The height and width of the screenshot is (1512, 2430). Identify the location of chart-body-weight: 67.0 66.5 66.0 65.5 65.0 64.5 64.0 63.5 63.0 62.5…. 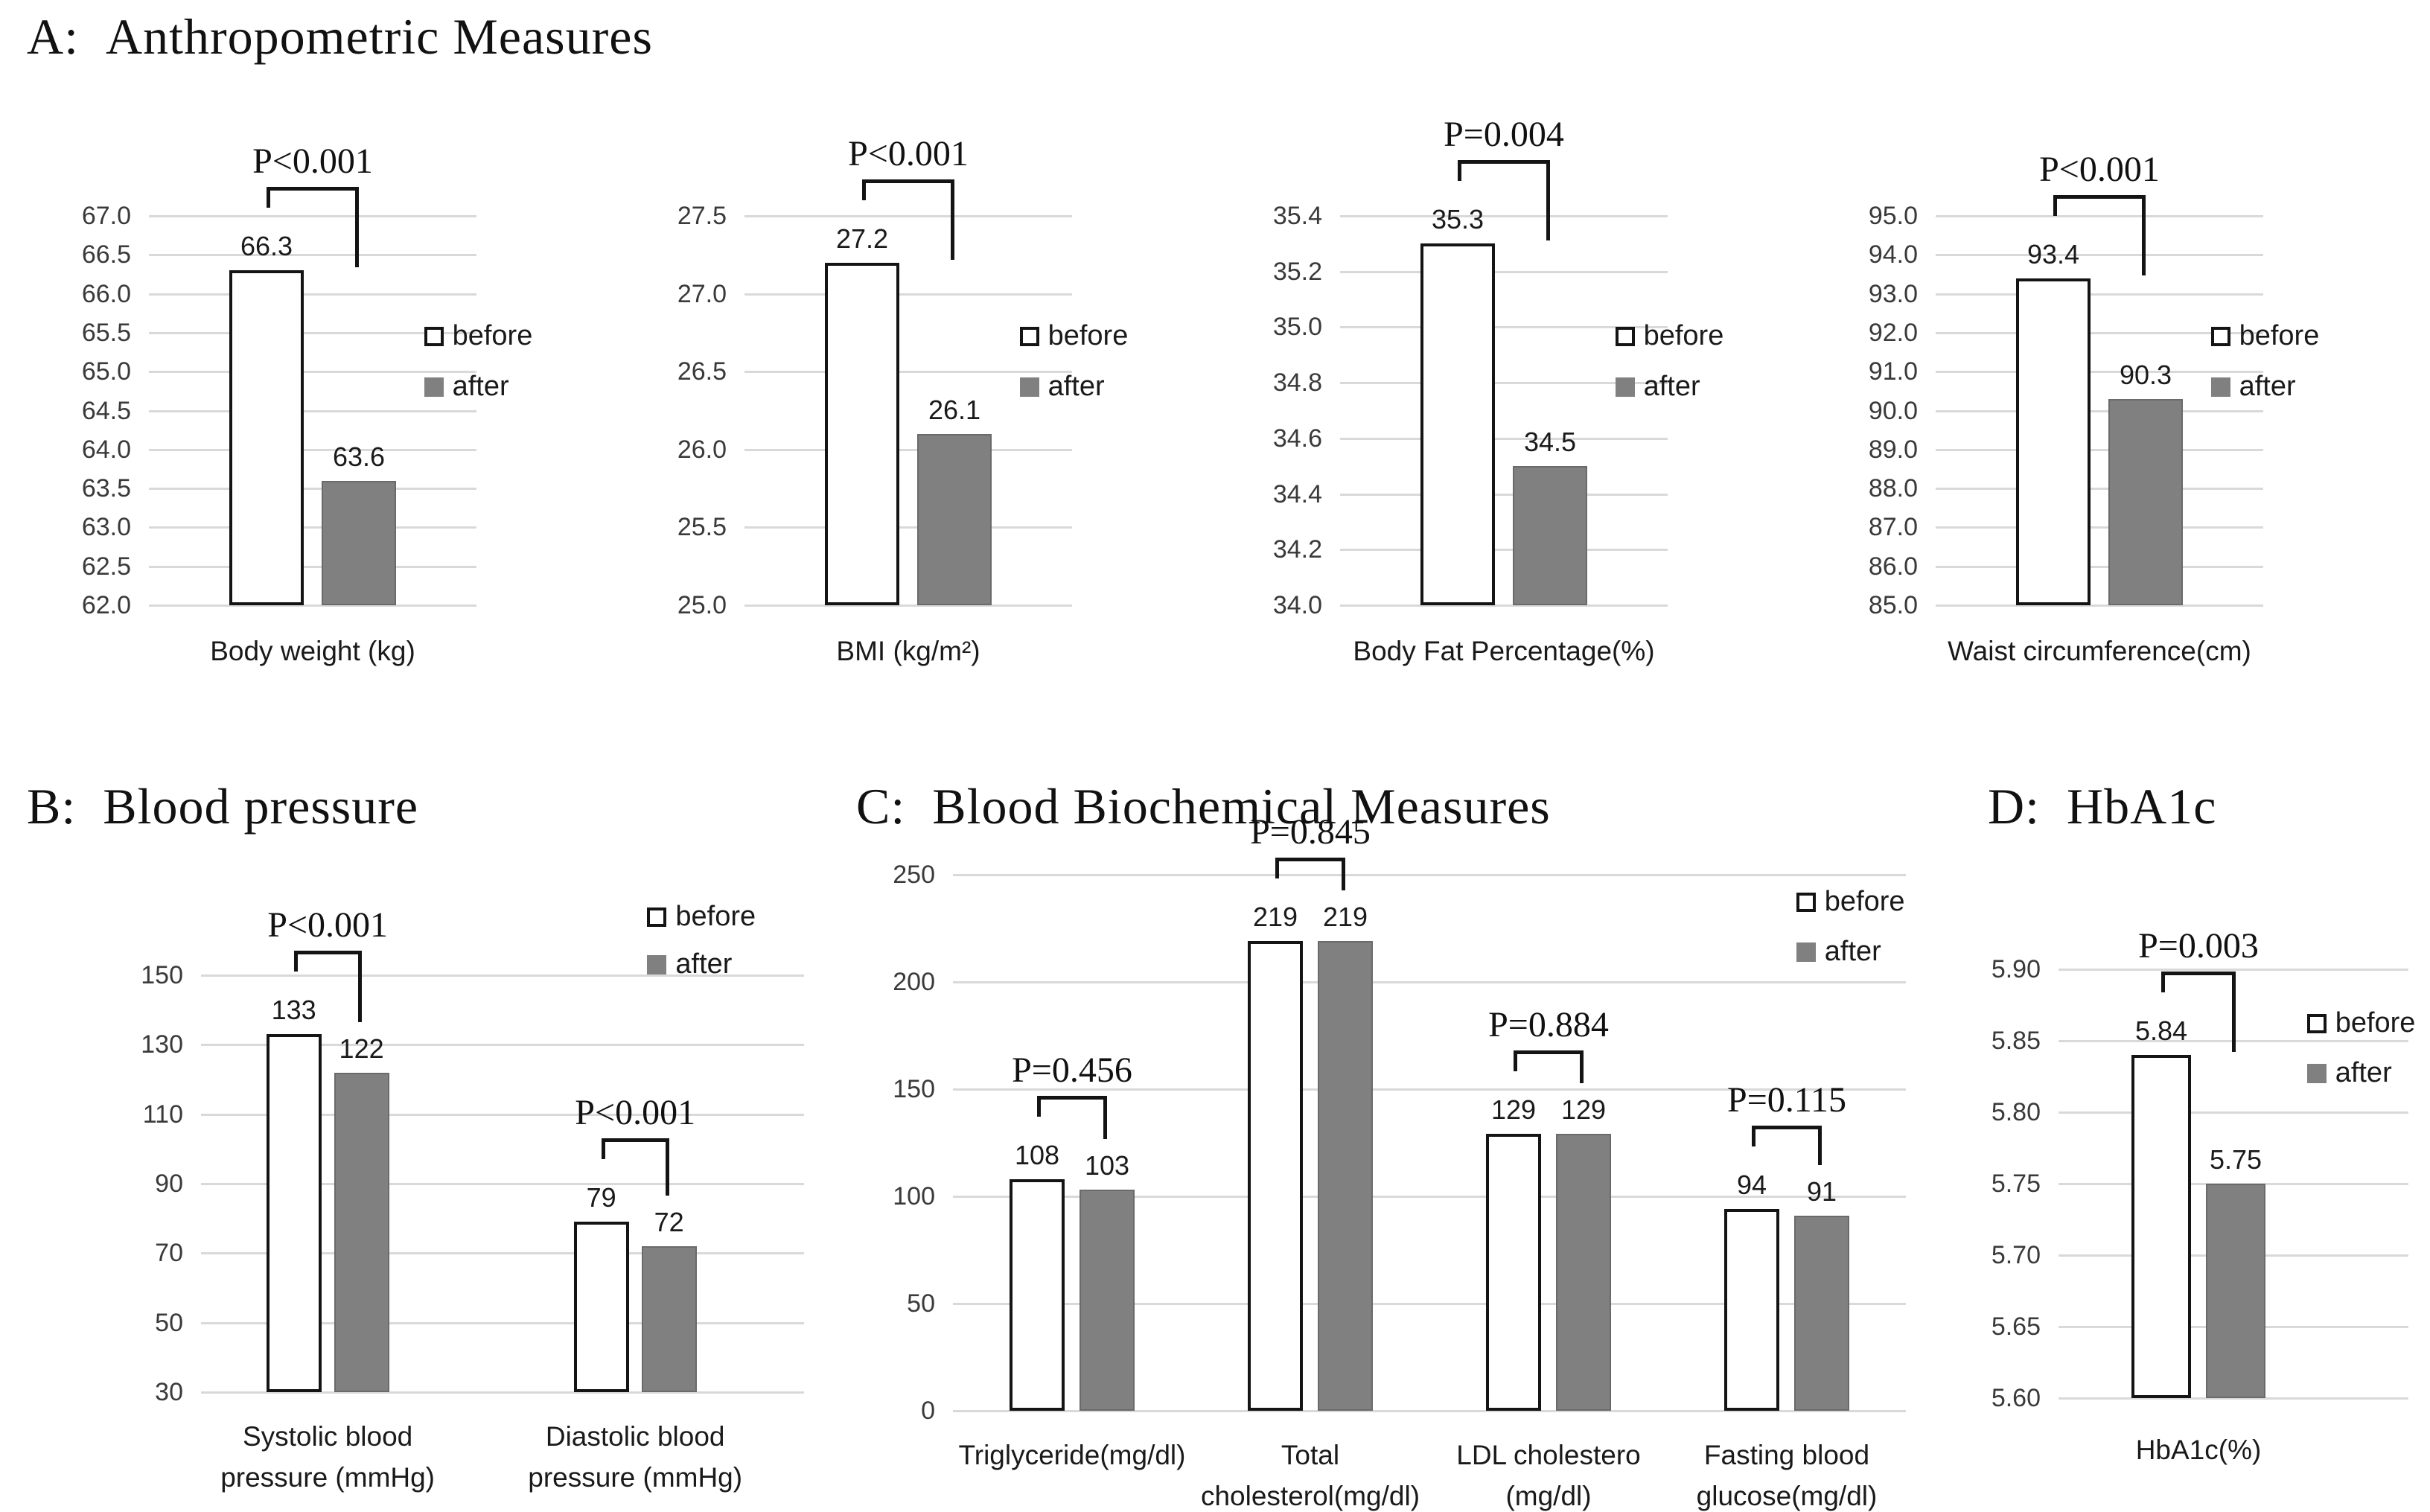
(342, 435).